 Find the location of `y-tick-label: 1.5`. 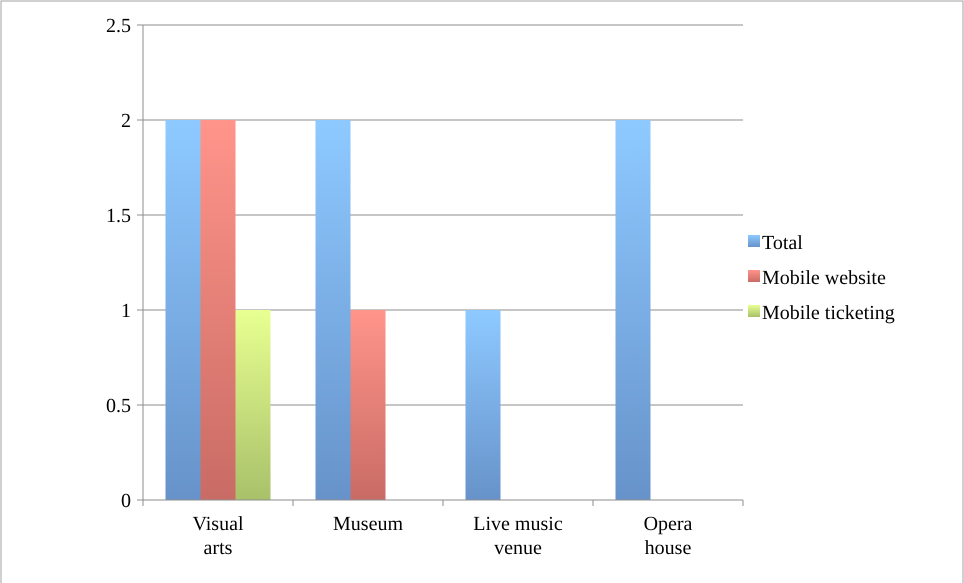

y-tick-label: 1.5 is located at coordinates (118, 216).